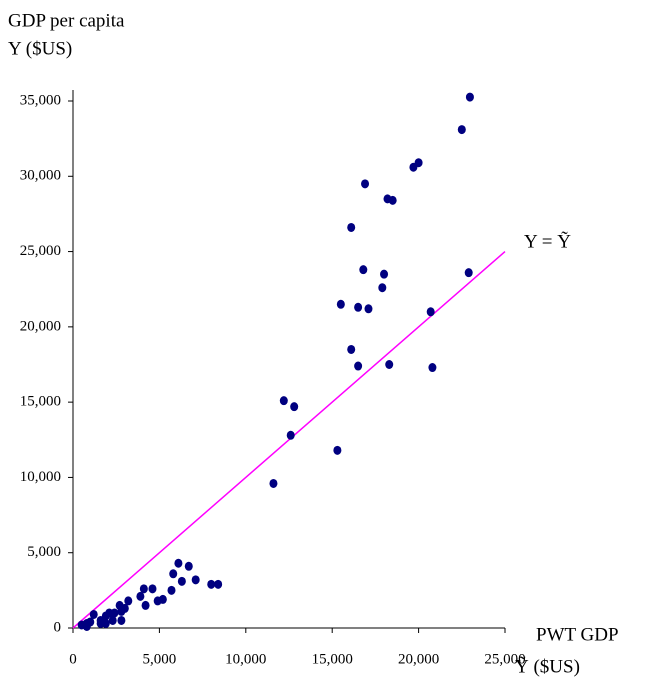 This screenshot has width=656, height=688. Describe the element at coordinates (577, 634) in the screenshot. I see `x-axis-label: PWT GDP` at that location.